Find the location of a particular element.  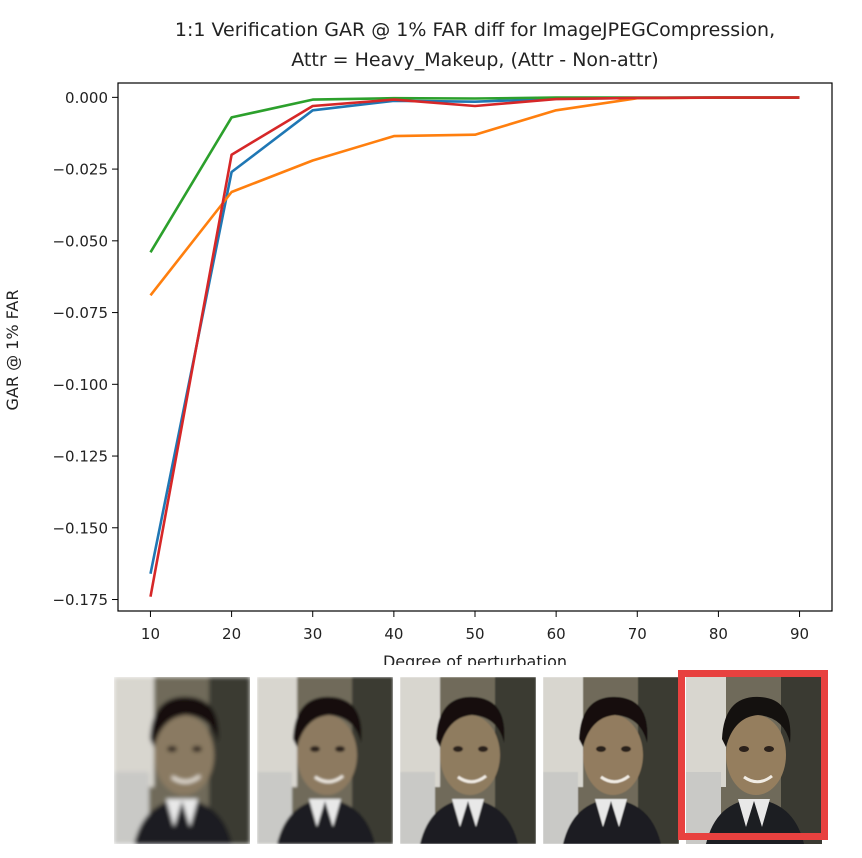

y-tick-label: −0.100 is located at coordinates (80, 385).